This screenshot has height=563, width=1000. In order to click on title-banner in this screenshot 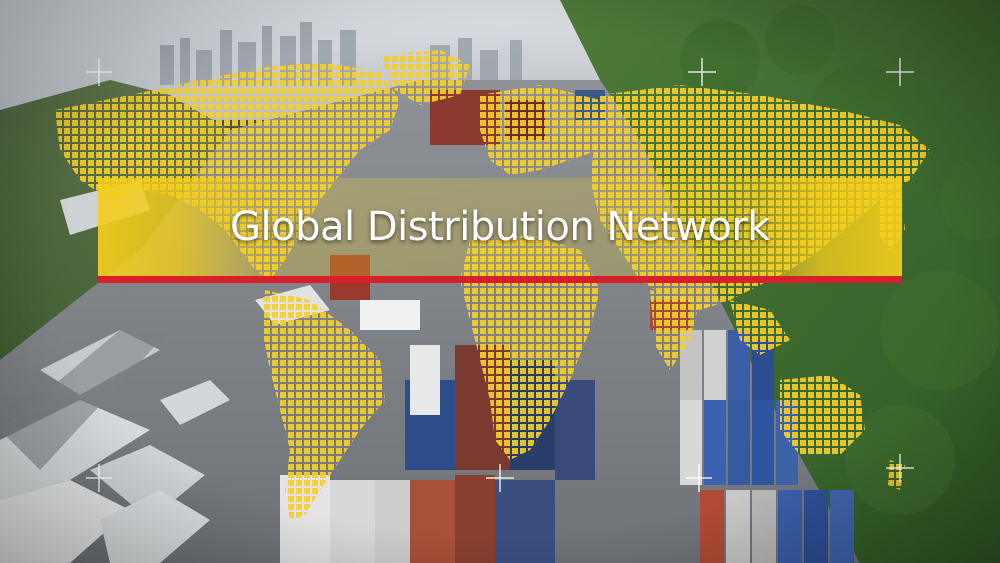, I will do `click(500, 227)`.